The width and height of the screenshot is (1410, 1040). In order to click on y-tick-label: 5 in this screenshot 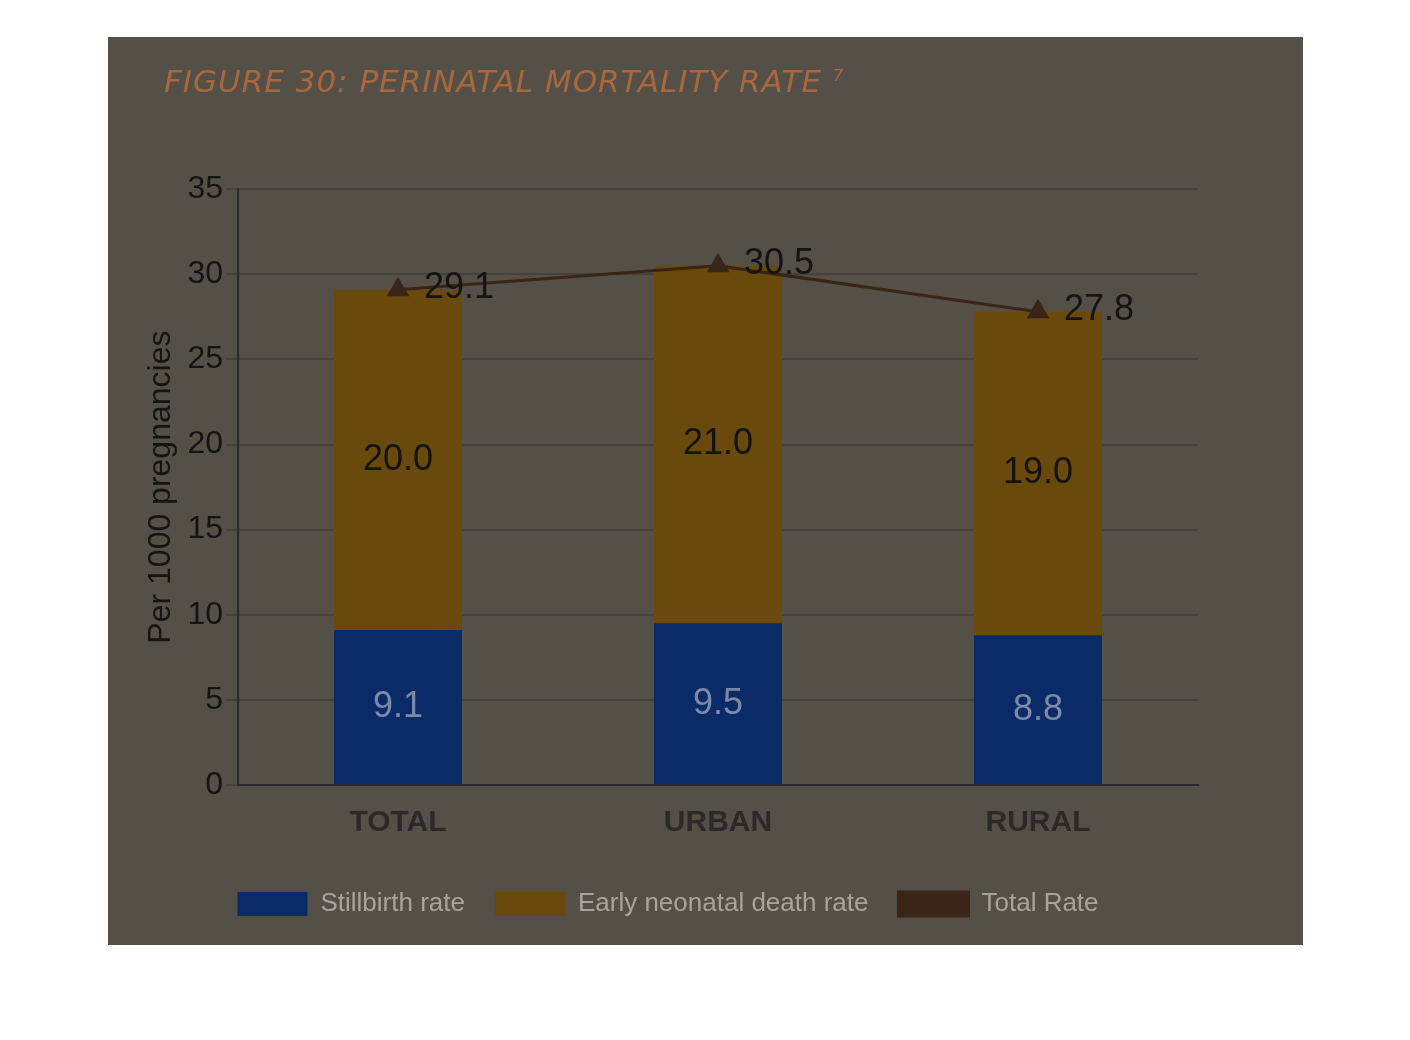, I will do `click(214, 697)`.